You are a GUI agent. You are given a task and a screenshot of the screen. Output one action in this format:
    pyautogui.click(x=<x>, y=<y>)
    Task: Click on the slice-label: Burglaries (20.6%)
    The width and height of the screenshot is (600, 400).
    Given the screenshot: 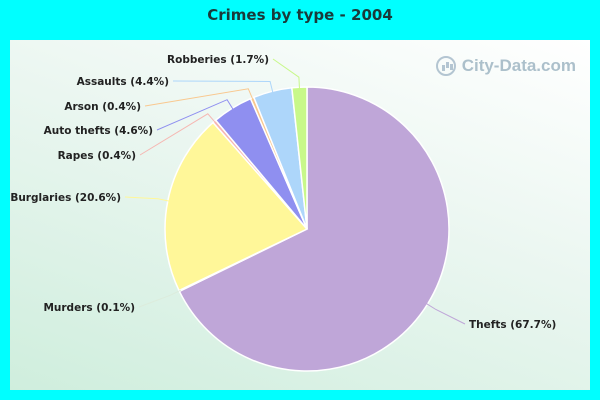 What is the action you would take?
    pyautogui.click(x=65, y=198)
    